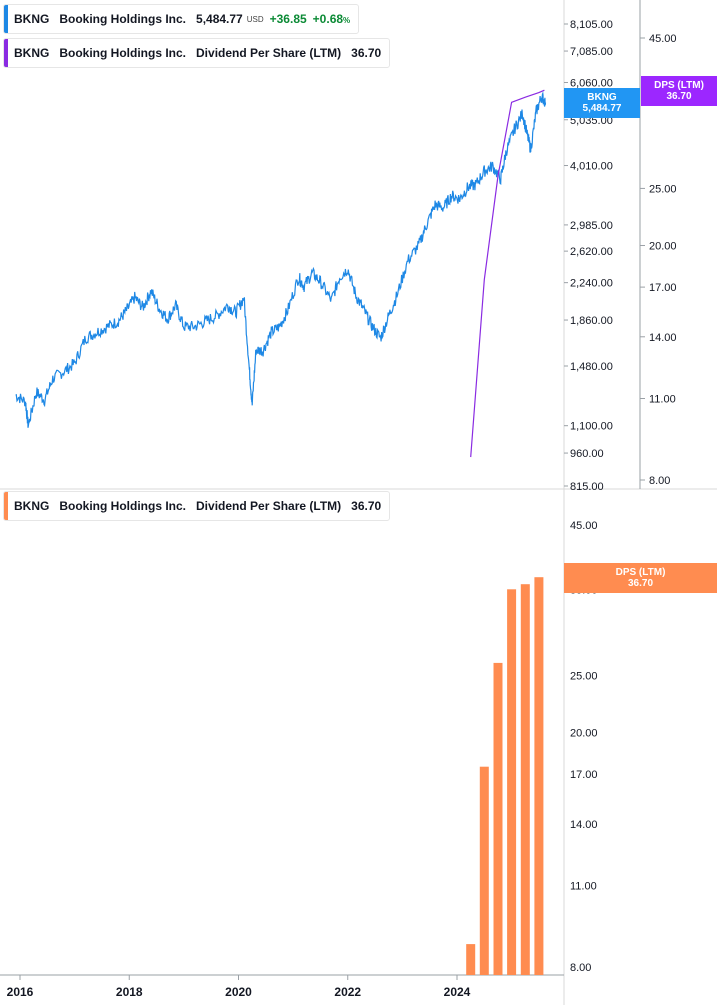 The width and height of the screenshot is (717, 1005). What do you see at coordinates (663, 189) in the screenshot?
I see `dps-tick-label: 25.00` at bounding box center [663, 189].